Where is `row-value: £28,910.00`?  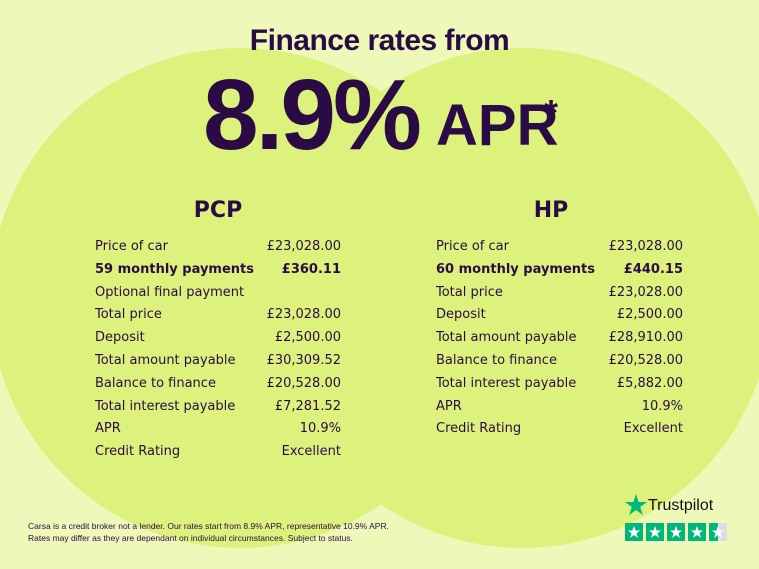
row-value: £28,910.00 is located at coordinates (645, 338).